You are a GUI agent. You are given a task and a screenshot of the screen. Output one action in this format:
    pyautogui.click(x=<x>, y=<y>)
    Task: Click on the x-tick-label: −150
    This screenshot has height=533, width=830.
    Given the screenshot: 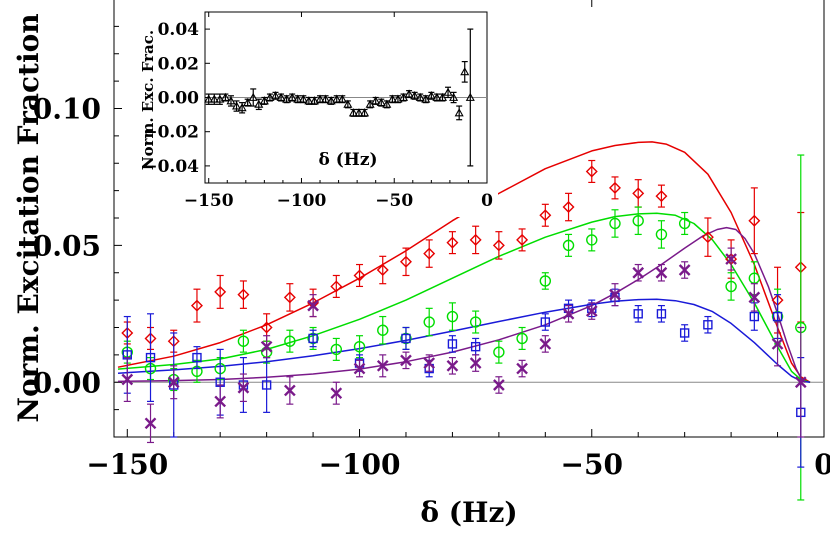 What is the action you would take?
    pyautogui.click(x=127, y=464)
    